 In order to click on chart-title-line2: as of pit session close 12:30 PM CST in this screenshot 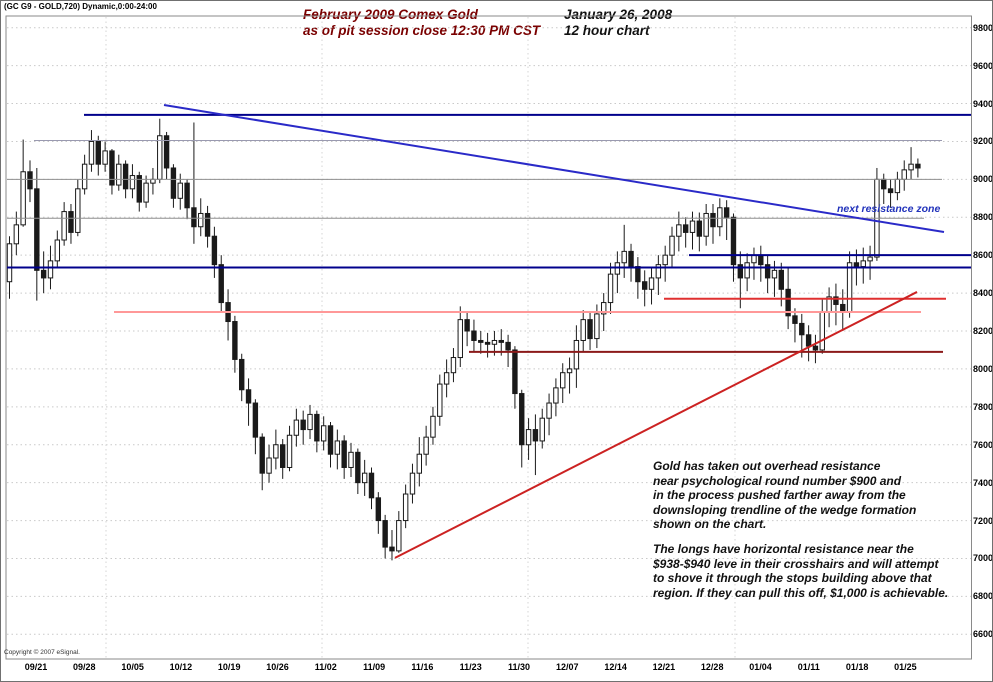, I will do `click(422, 30)`.